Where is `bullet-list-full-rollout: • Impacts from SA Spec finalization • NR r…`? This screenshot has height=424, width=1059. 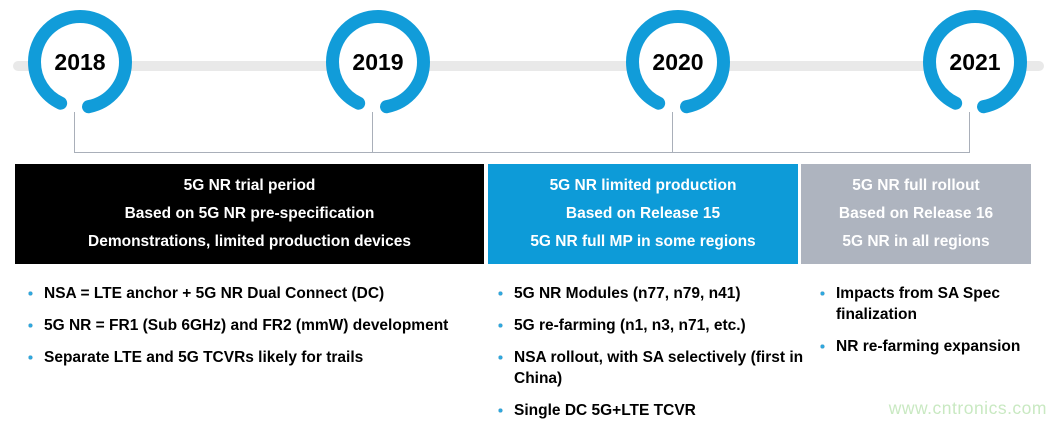
bullet-list-full-rollout: • Impacts from SA Spec finalization • NR r… is located at coordinates (932, 325).